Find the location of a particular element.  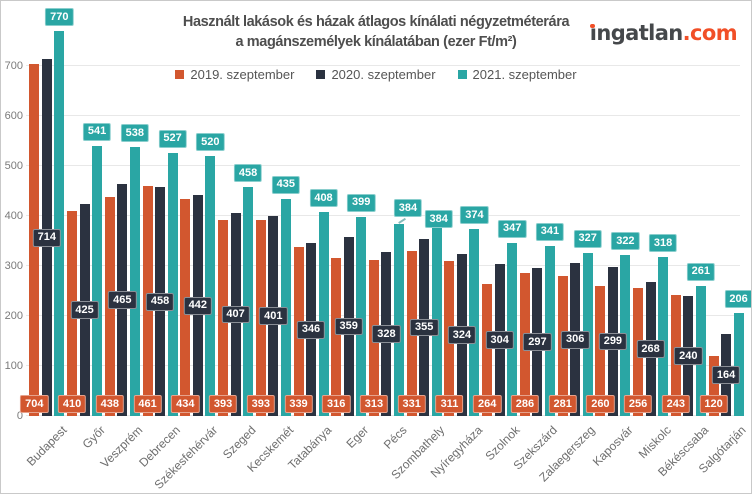

bar-group-Szekszárd: 286 297 341 Szekszárd is located at coordinates (537, 237).